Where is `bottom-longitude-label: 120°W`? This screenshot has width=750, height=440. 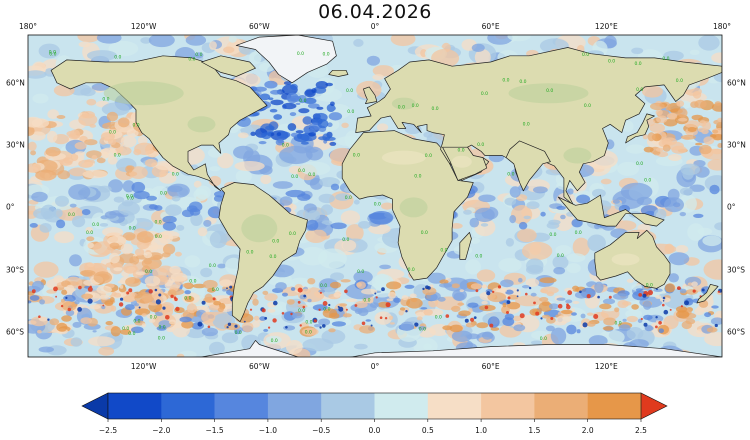 bottom-longitude-label: 120°W is located at coordinates (143, 366).